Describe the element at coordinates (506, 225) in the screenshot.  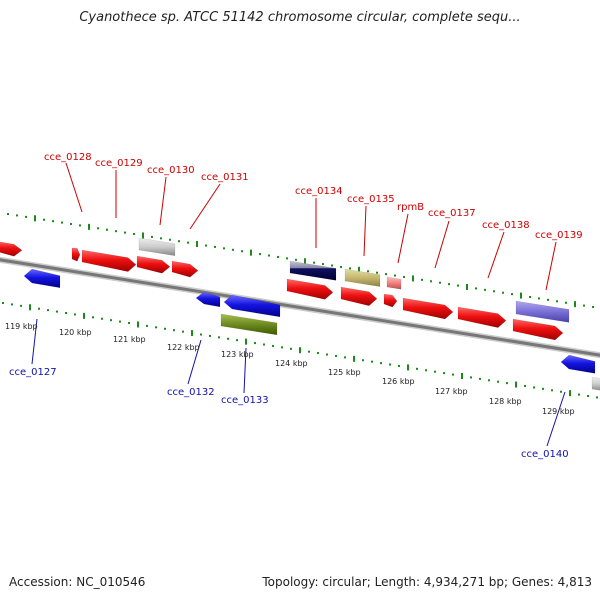
I see `gene-label-cce-0138: cce_0138` at that location.